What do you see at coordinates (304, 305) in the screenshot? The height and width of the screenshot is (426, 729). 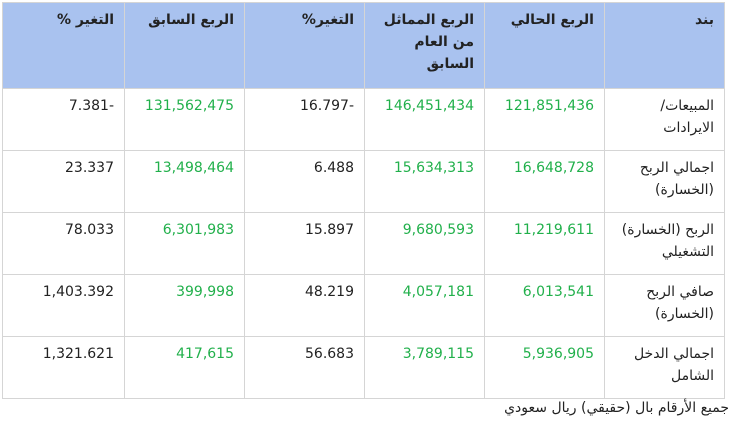 I see `value-cell: 48.219` at bounding box center [304, 305].